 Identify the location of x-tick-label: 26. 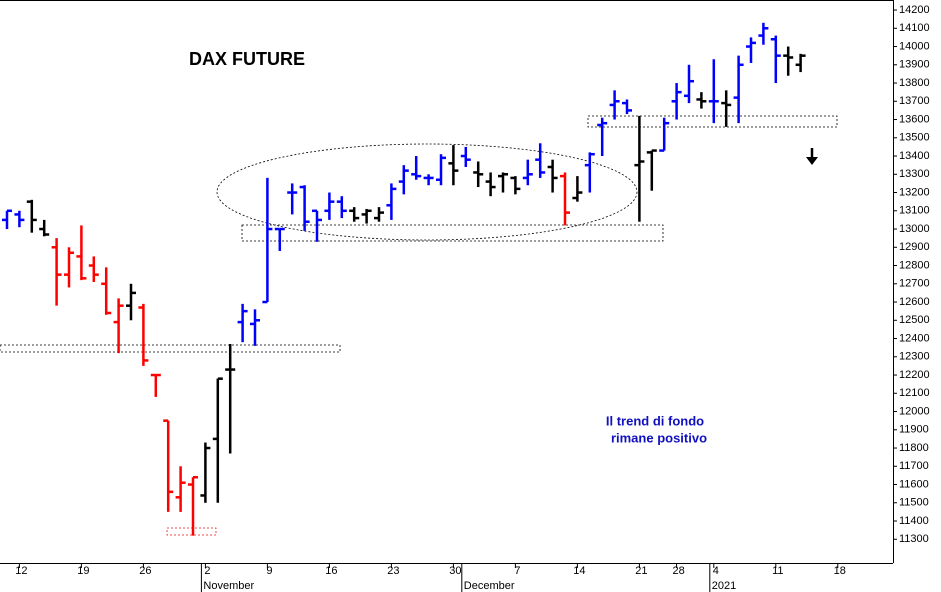
(145, 571).